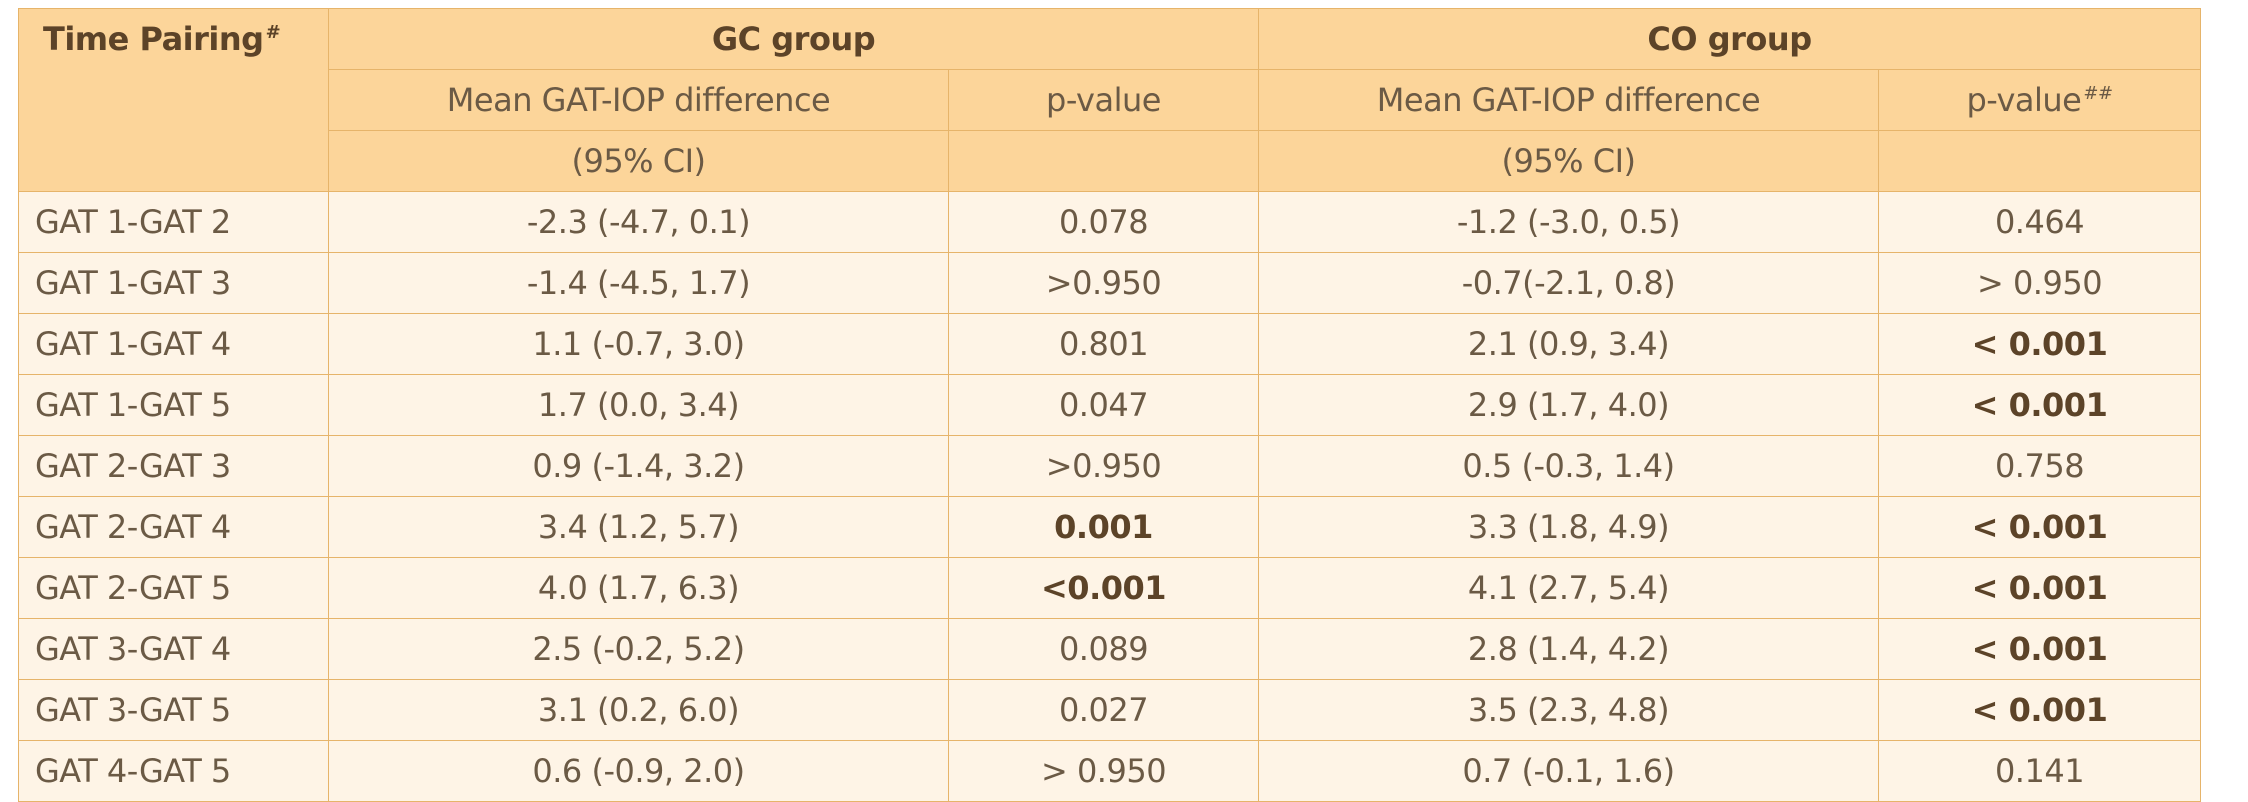 The height and width of the screenshot is (802, 2248). Describe the element at coordinates (1568, 344) in the screenshot. I see `co-mean-cell: 2.1 (0.9, 3.4)` at that location.